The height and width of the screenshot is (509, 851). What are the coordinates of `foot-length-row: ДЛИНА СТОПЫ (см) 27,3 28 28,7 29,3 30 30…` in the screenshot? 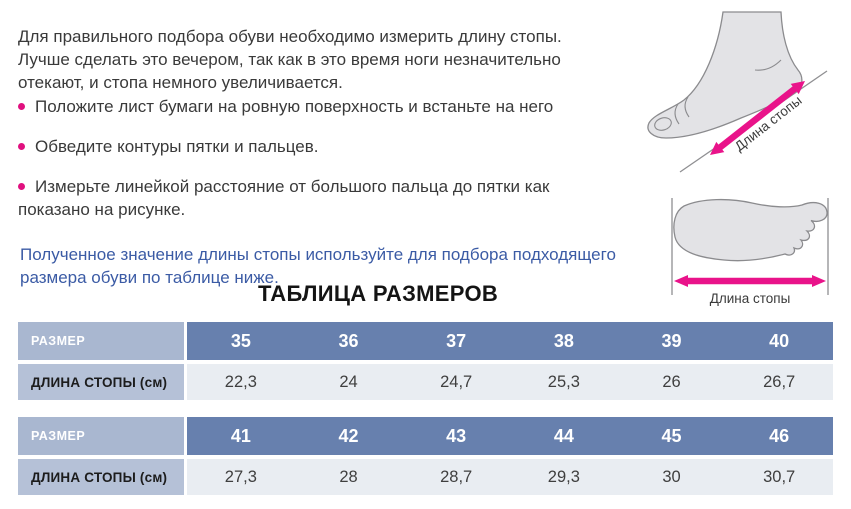 It's located at (426, 477).